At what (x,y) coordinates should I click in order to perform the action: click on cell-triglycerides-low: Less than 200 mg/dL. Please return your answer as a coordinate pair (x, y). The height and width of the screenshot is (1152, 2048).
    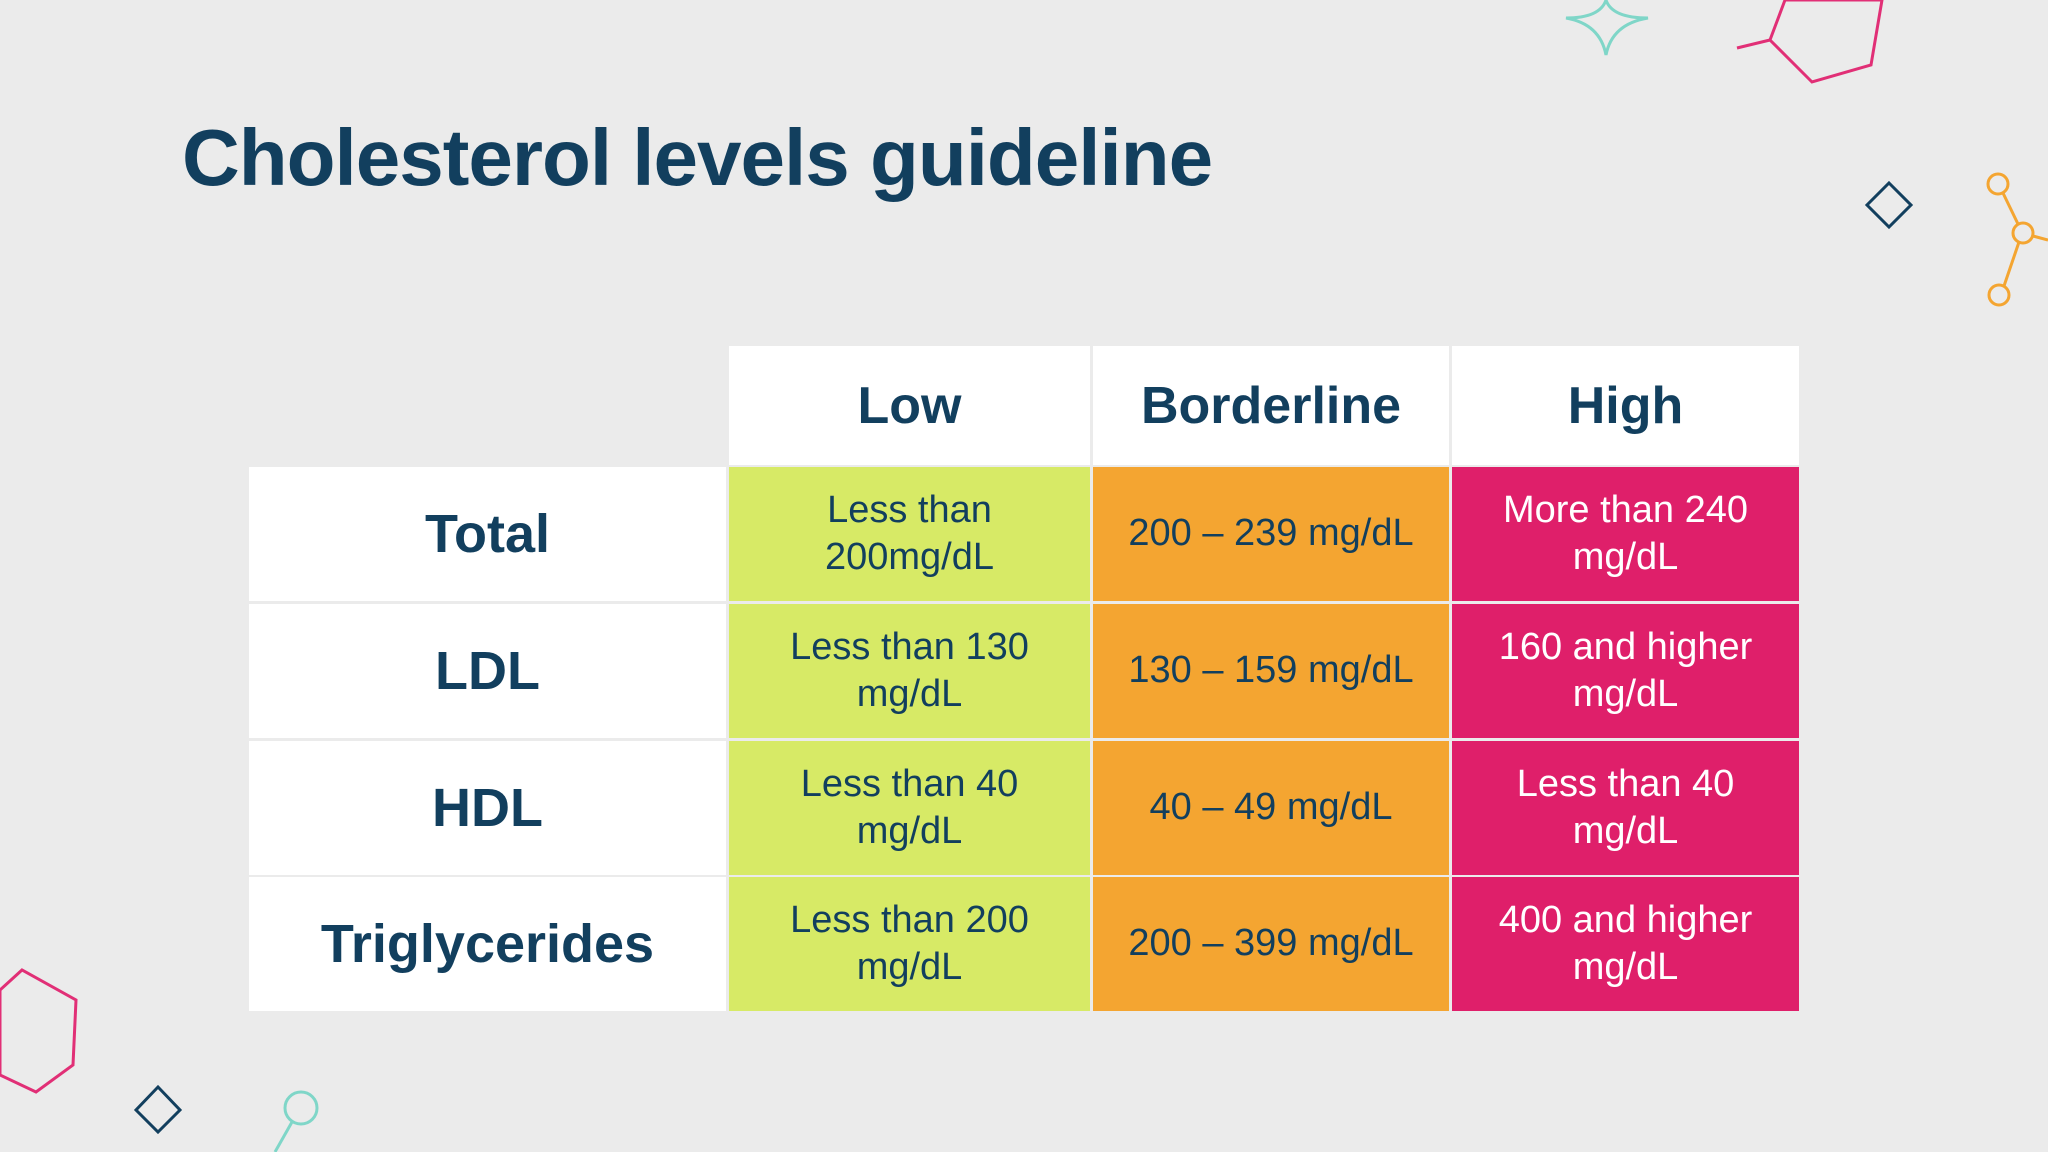
    Looking at the image, I should click on (909, 944).